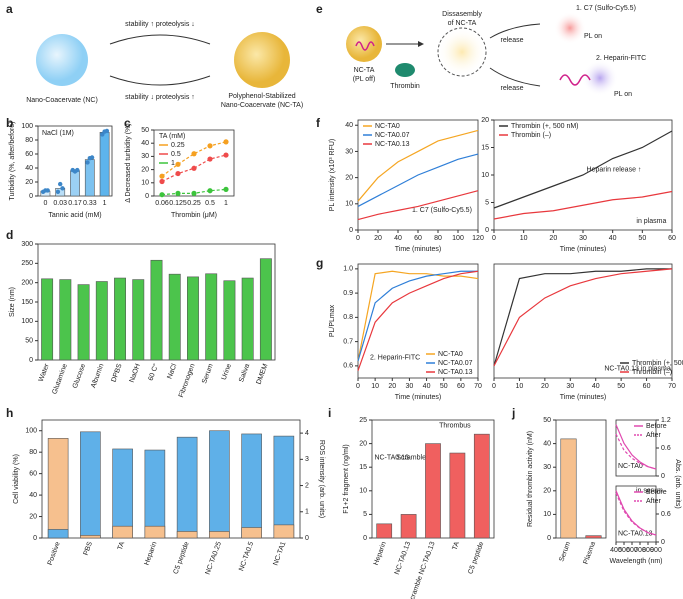 Image resolution: width=683 pixels, height=599 pixels. What do you see at coordinates (442, 210) in the screenshot?
I see `annotation: 1. C7 (Sulfo-Cy5.5)` at bounding box center [442, 210].